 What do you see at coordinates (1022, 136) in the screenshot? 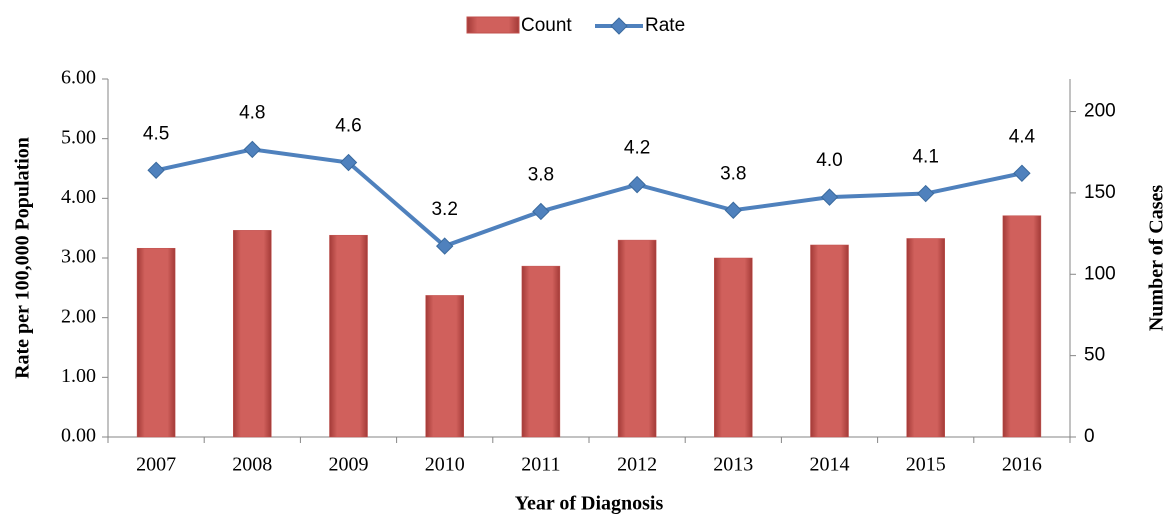
I see `data-label: 4.4` at bounding box center [1022, 136].